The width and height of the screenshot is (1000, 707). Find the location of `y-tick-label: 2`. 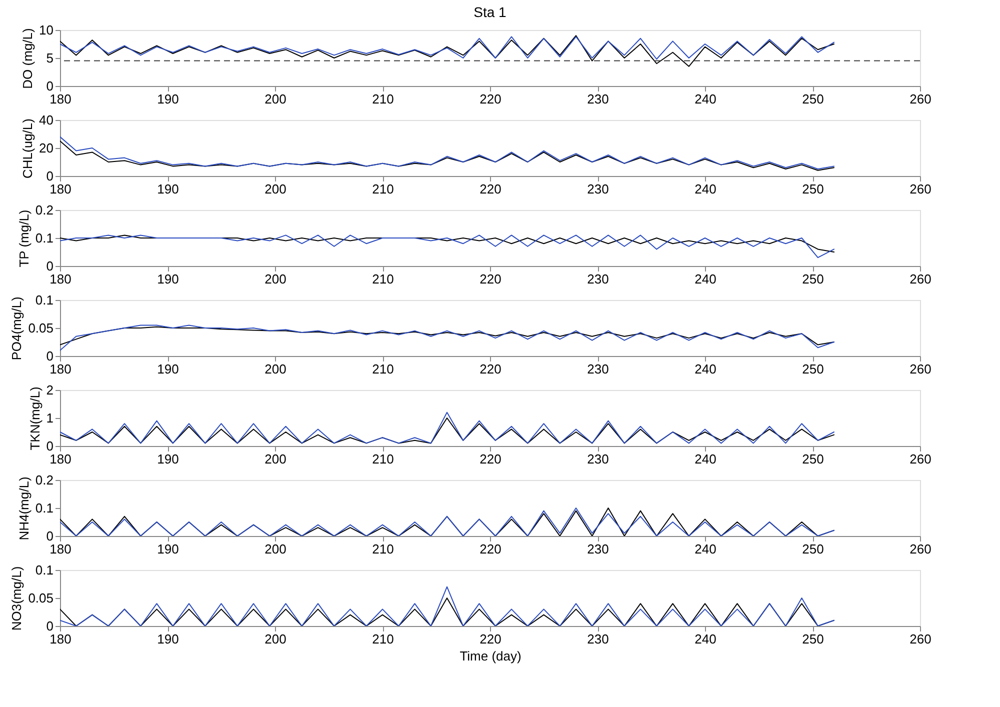

y-tick-label: 2 is located at coordinates (50, 390).